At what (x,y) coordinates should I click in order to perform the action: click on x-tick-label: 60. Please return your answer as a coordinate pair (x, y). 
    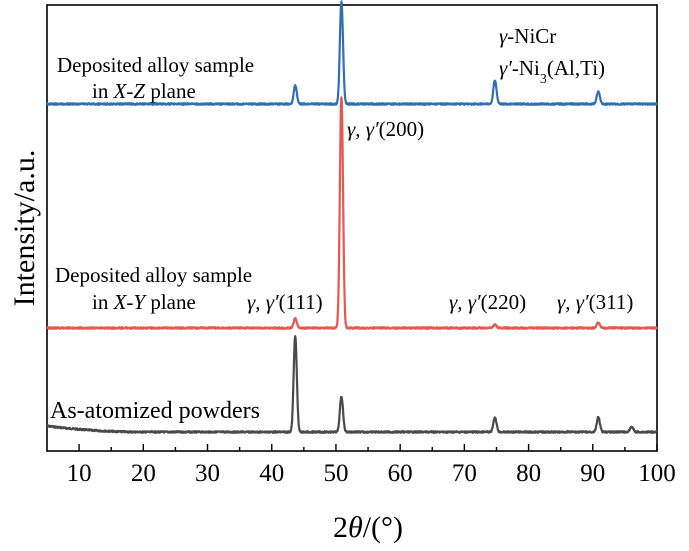
    Looking at the image, I should click on (400, 473).